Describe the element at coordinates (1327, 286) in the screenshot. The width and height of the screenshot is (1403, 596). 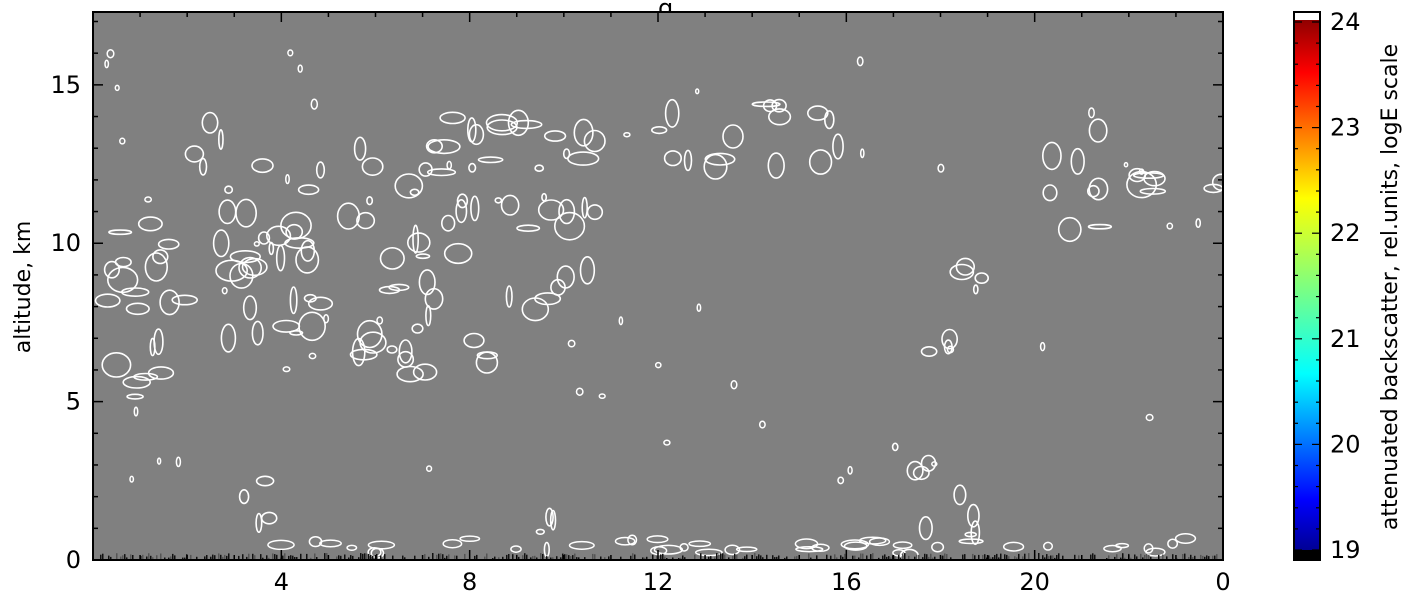
I see `colorbar-ticks: 19 20 21 22 23 24` at that location.